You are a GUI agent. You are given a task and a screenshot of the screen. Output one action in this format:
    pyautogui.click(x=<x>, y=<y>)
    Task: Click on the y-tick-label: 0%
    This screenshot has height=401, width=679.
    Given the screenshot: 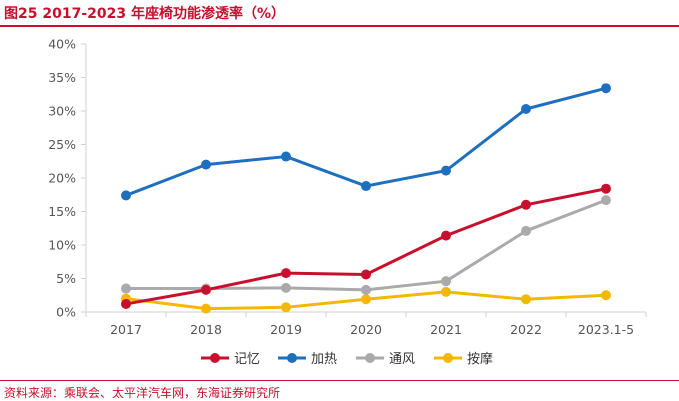 What is the action you would take?
    pyautogui.click(x=66, y=312)
    